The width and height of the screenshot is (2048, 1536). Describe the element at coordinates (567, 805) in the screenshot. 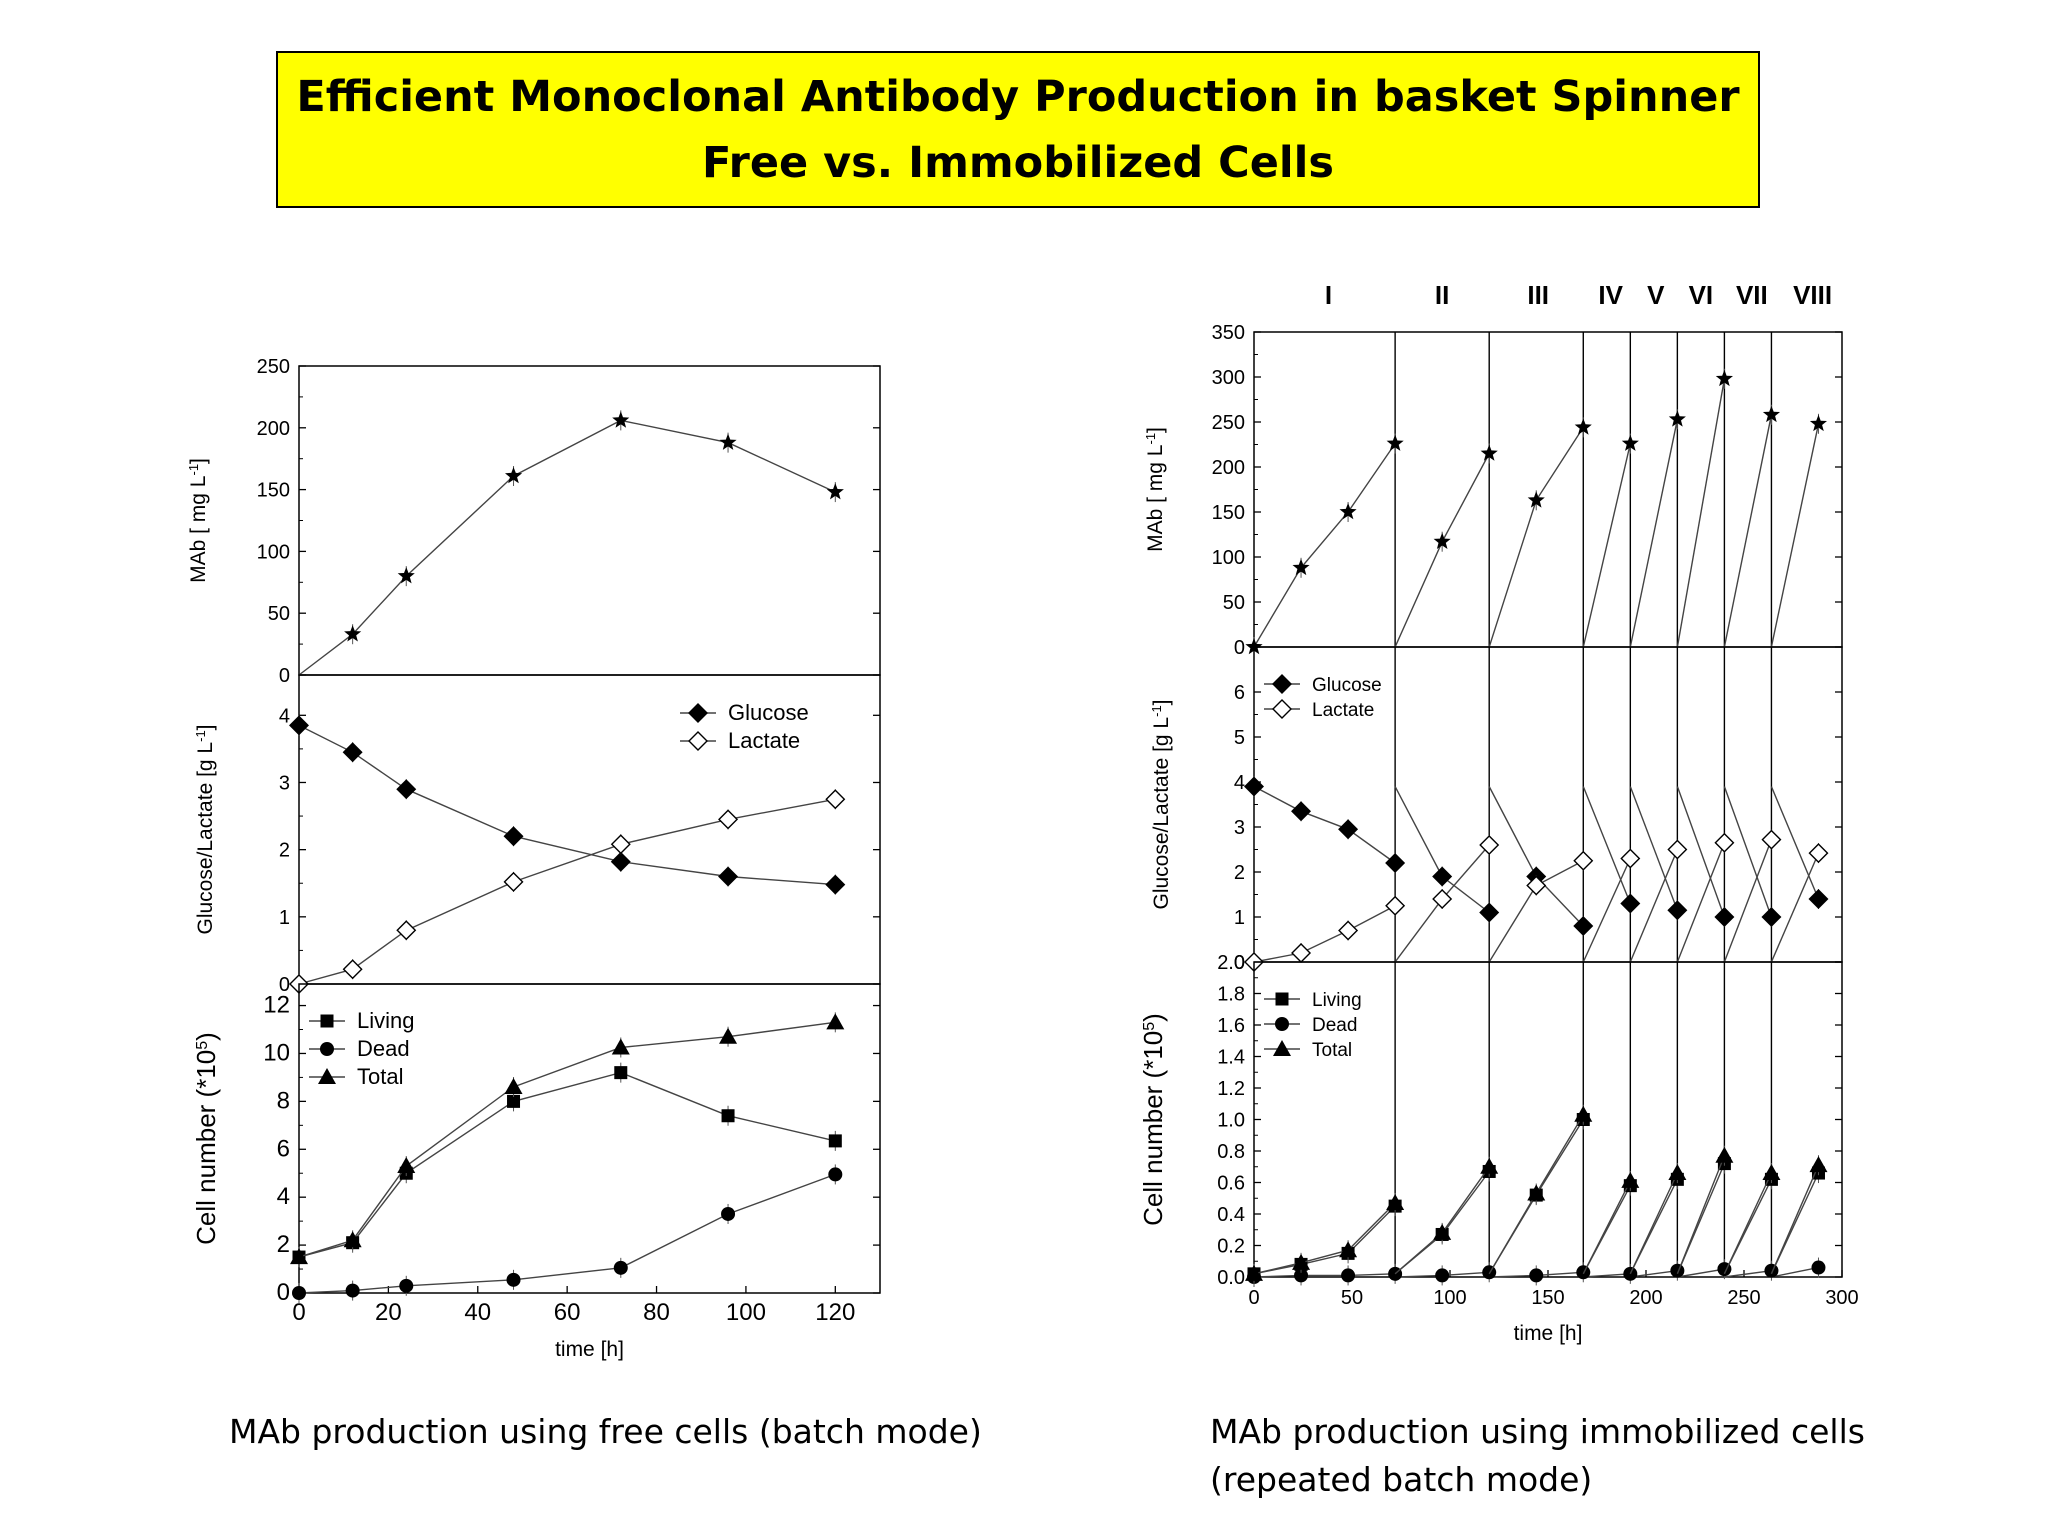

I see `chart-left-gl-series-glucose` at that location.